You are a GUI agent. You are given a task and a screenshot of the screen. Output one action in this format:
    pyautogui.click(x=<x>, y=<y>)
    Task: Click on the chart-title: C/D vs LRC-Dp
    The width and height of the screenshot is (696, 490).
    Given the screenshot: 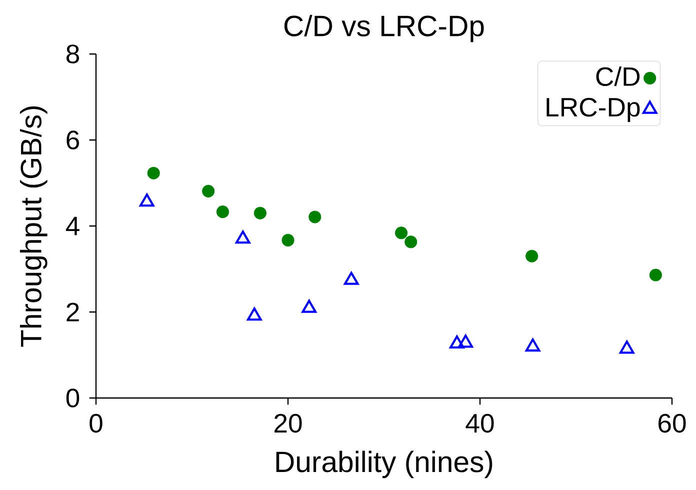 What is the action you would take?
    pyautogui.click(x=384, y=28)
    